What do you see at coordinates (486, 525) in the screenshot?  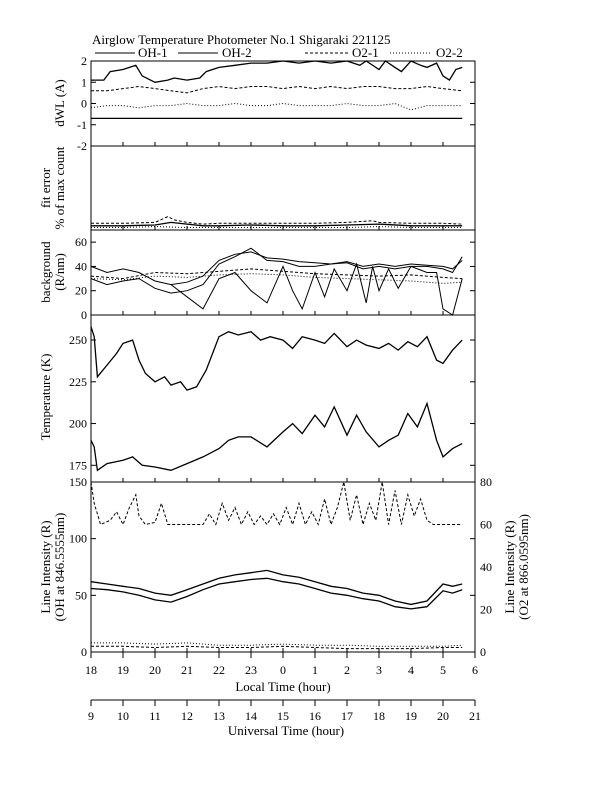 I see `intensity-ytick-right-label: 60` at bounding box center [486, 525].